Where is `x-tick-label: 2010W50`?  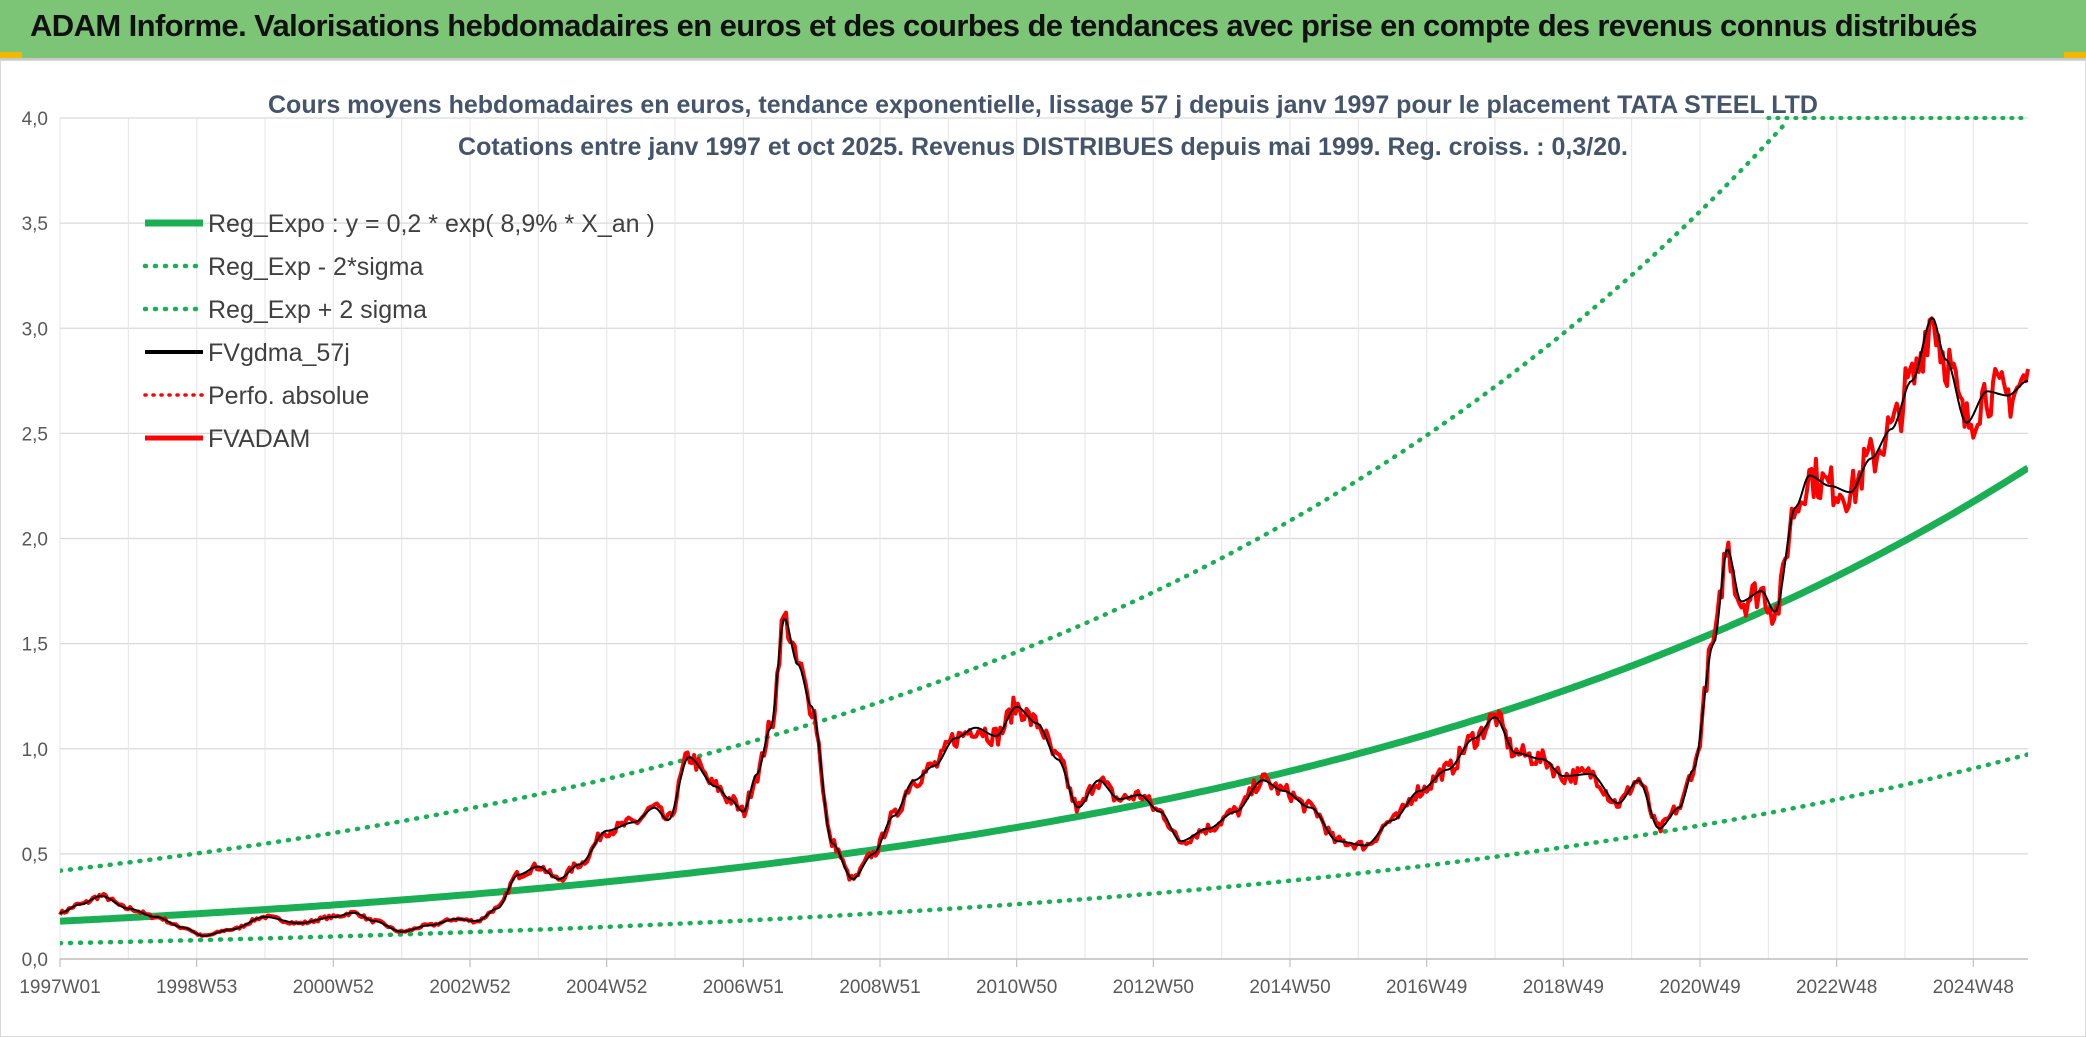
x-tick-label: 2010W50 is located at coordinates (1016, 987).